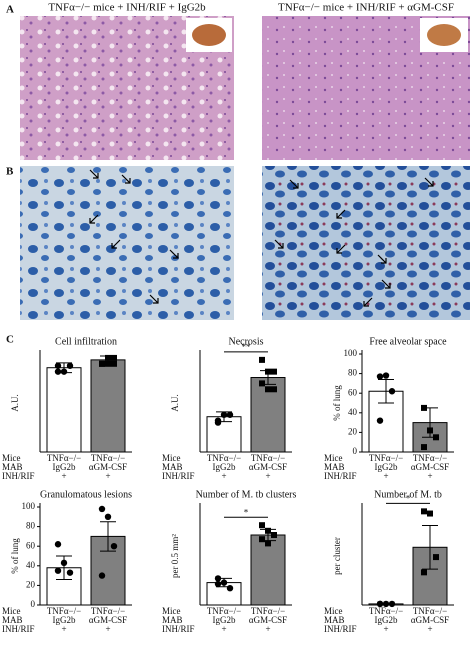  What do you see at coordinates (127, 8) in the screenshot?
I see `image-title: TNFα−/− mice + INH/RIF + IgG2b` at bounding box center [127, 8].